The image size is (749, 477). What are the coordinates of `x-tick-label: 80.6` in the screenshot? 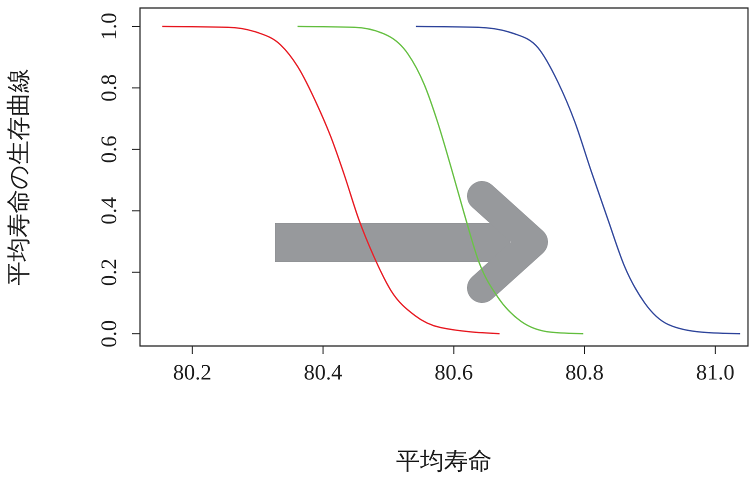 It's located at (454, 372).